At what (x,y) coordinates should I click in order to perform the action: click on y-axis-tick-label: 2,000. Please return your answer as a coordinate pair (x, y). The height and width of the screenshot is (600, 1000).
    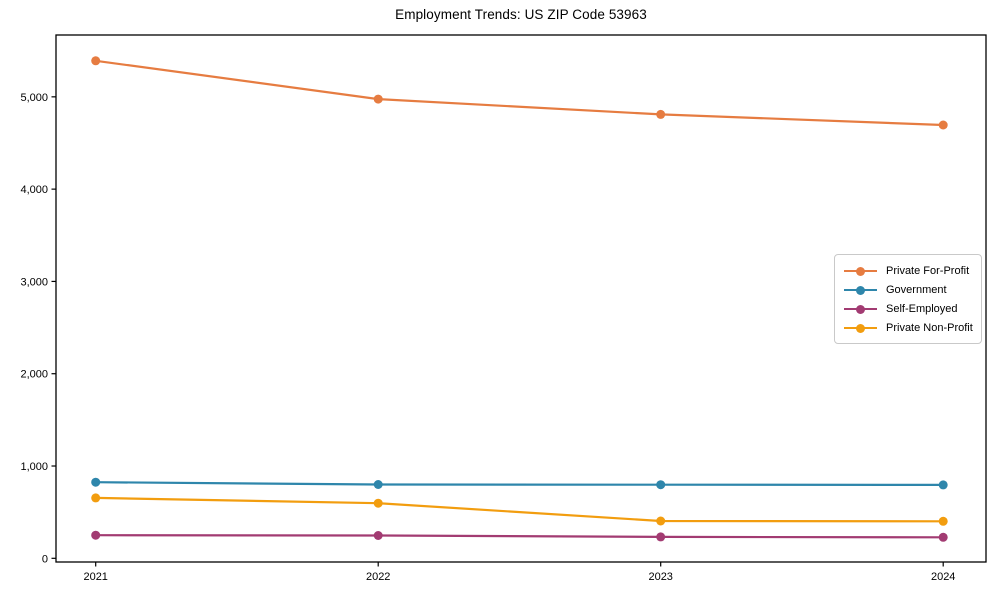
    Looking at the image, I should click on (34, 375).